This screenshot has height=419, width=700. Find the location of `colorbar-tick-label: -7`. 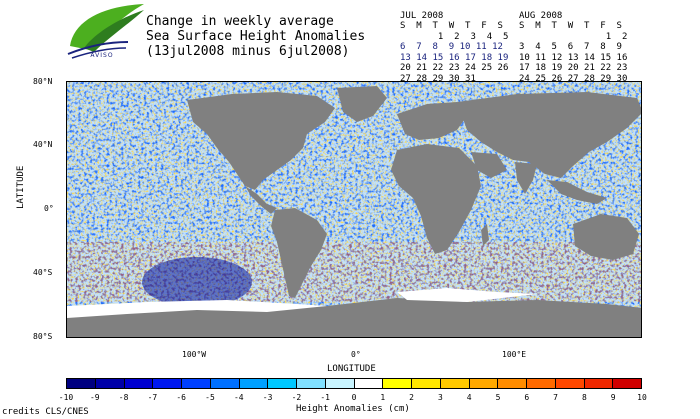

colorbar-tick-label: -7 is located at coordinates (152, 397).